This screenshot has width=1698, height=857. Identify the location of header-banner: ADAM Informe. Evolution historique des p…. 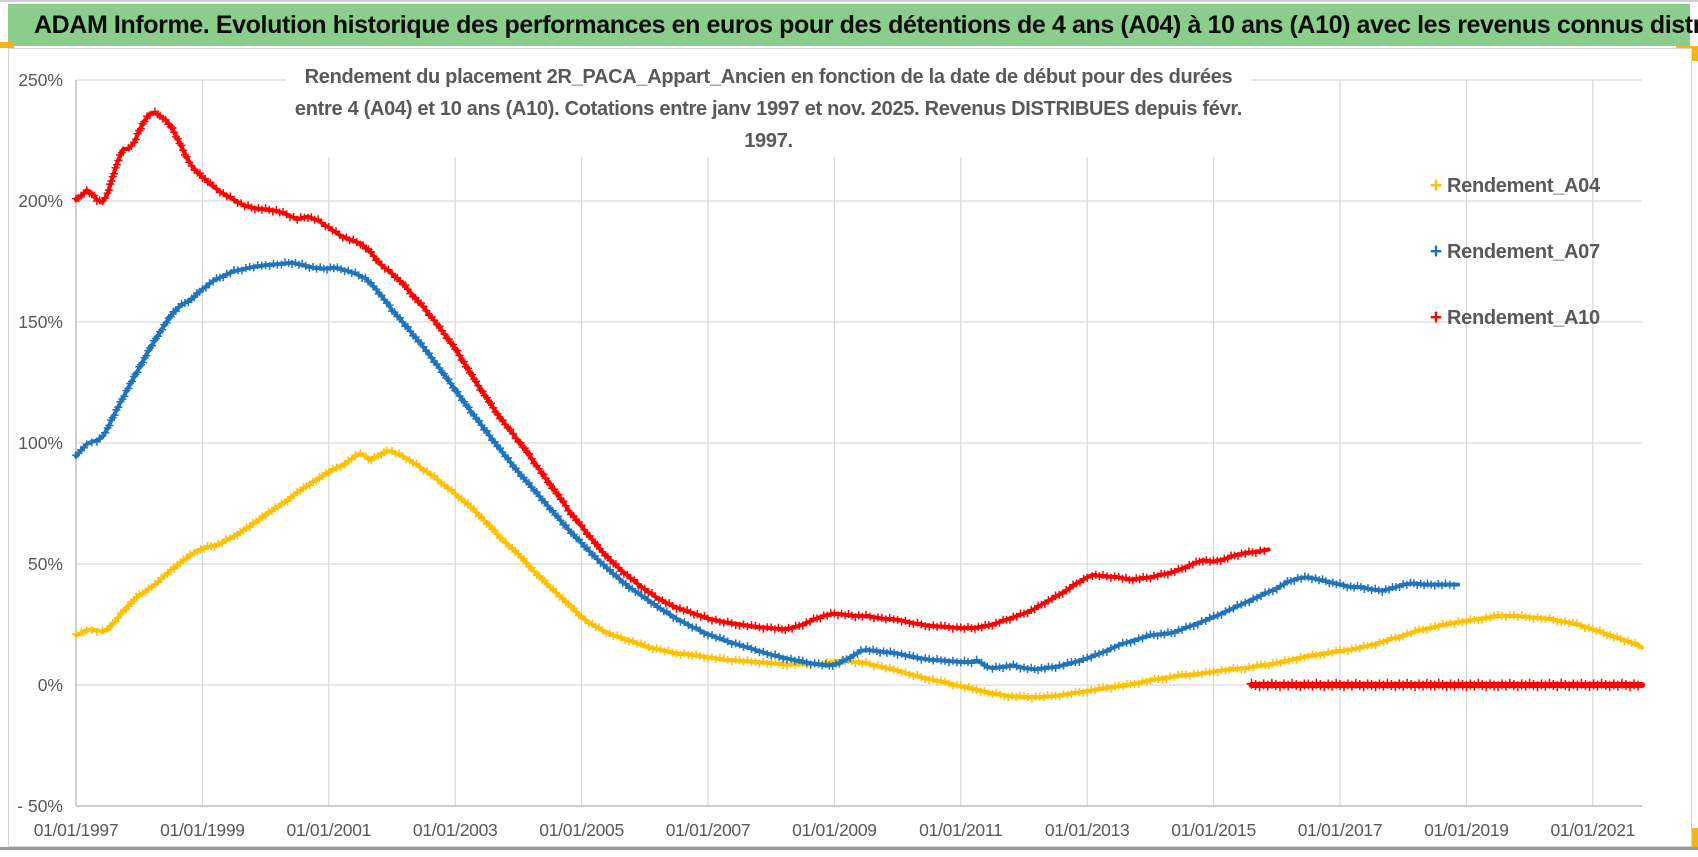
(853, 25).